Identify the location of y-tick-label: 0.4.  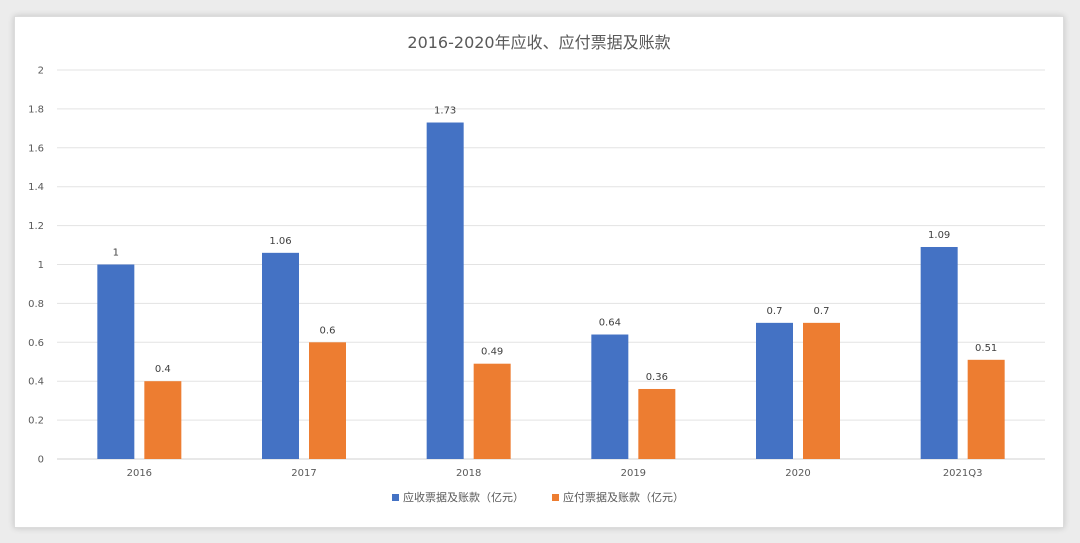
(36, 382).